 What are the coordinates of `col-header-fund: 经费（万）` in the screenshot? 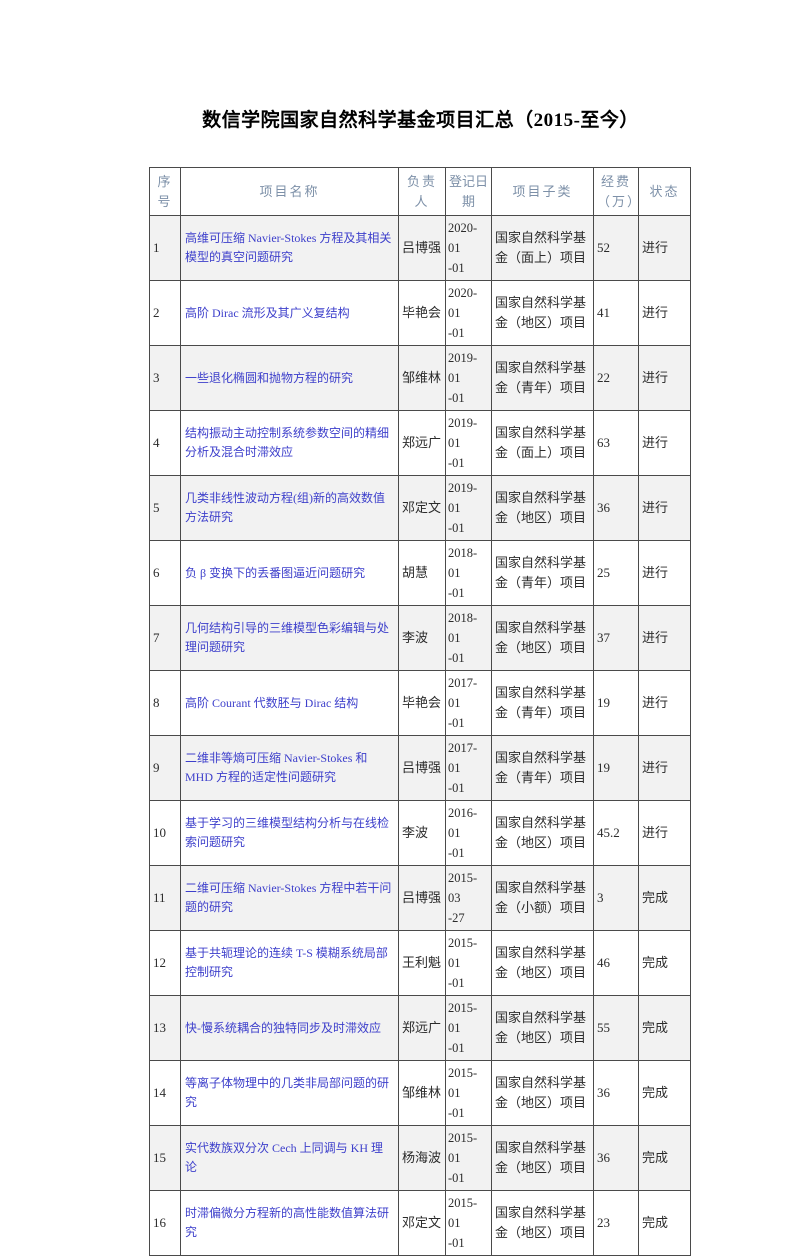 It's located at (616, 191).